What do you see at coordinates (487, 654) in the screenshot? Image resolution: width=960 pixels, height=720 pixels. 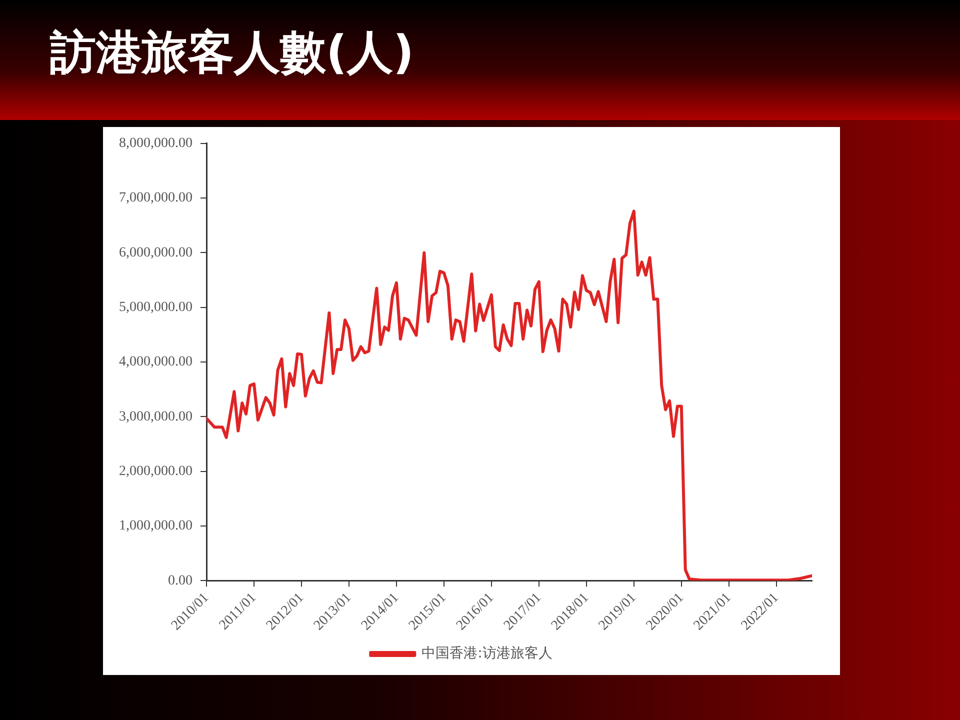 I see `legend-label: 中国香港:访港旅客人` at bounding box center [487, 654].